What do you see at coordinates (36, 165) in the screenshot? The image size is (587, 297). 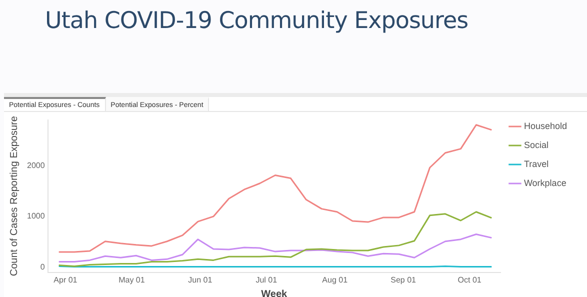 I see `y-tick-label: 2000` at bounding box center [36, 165].